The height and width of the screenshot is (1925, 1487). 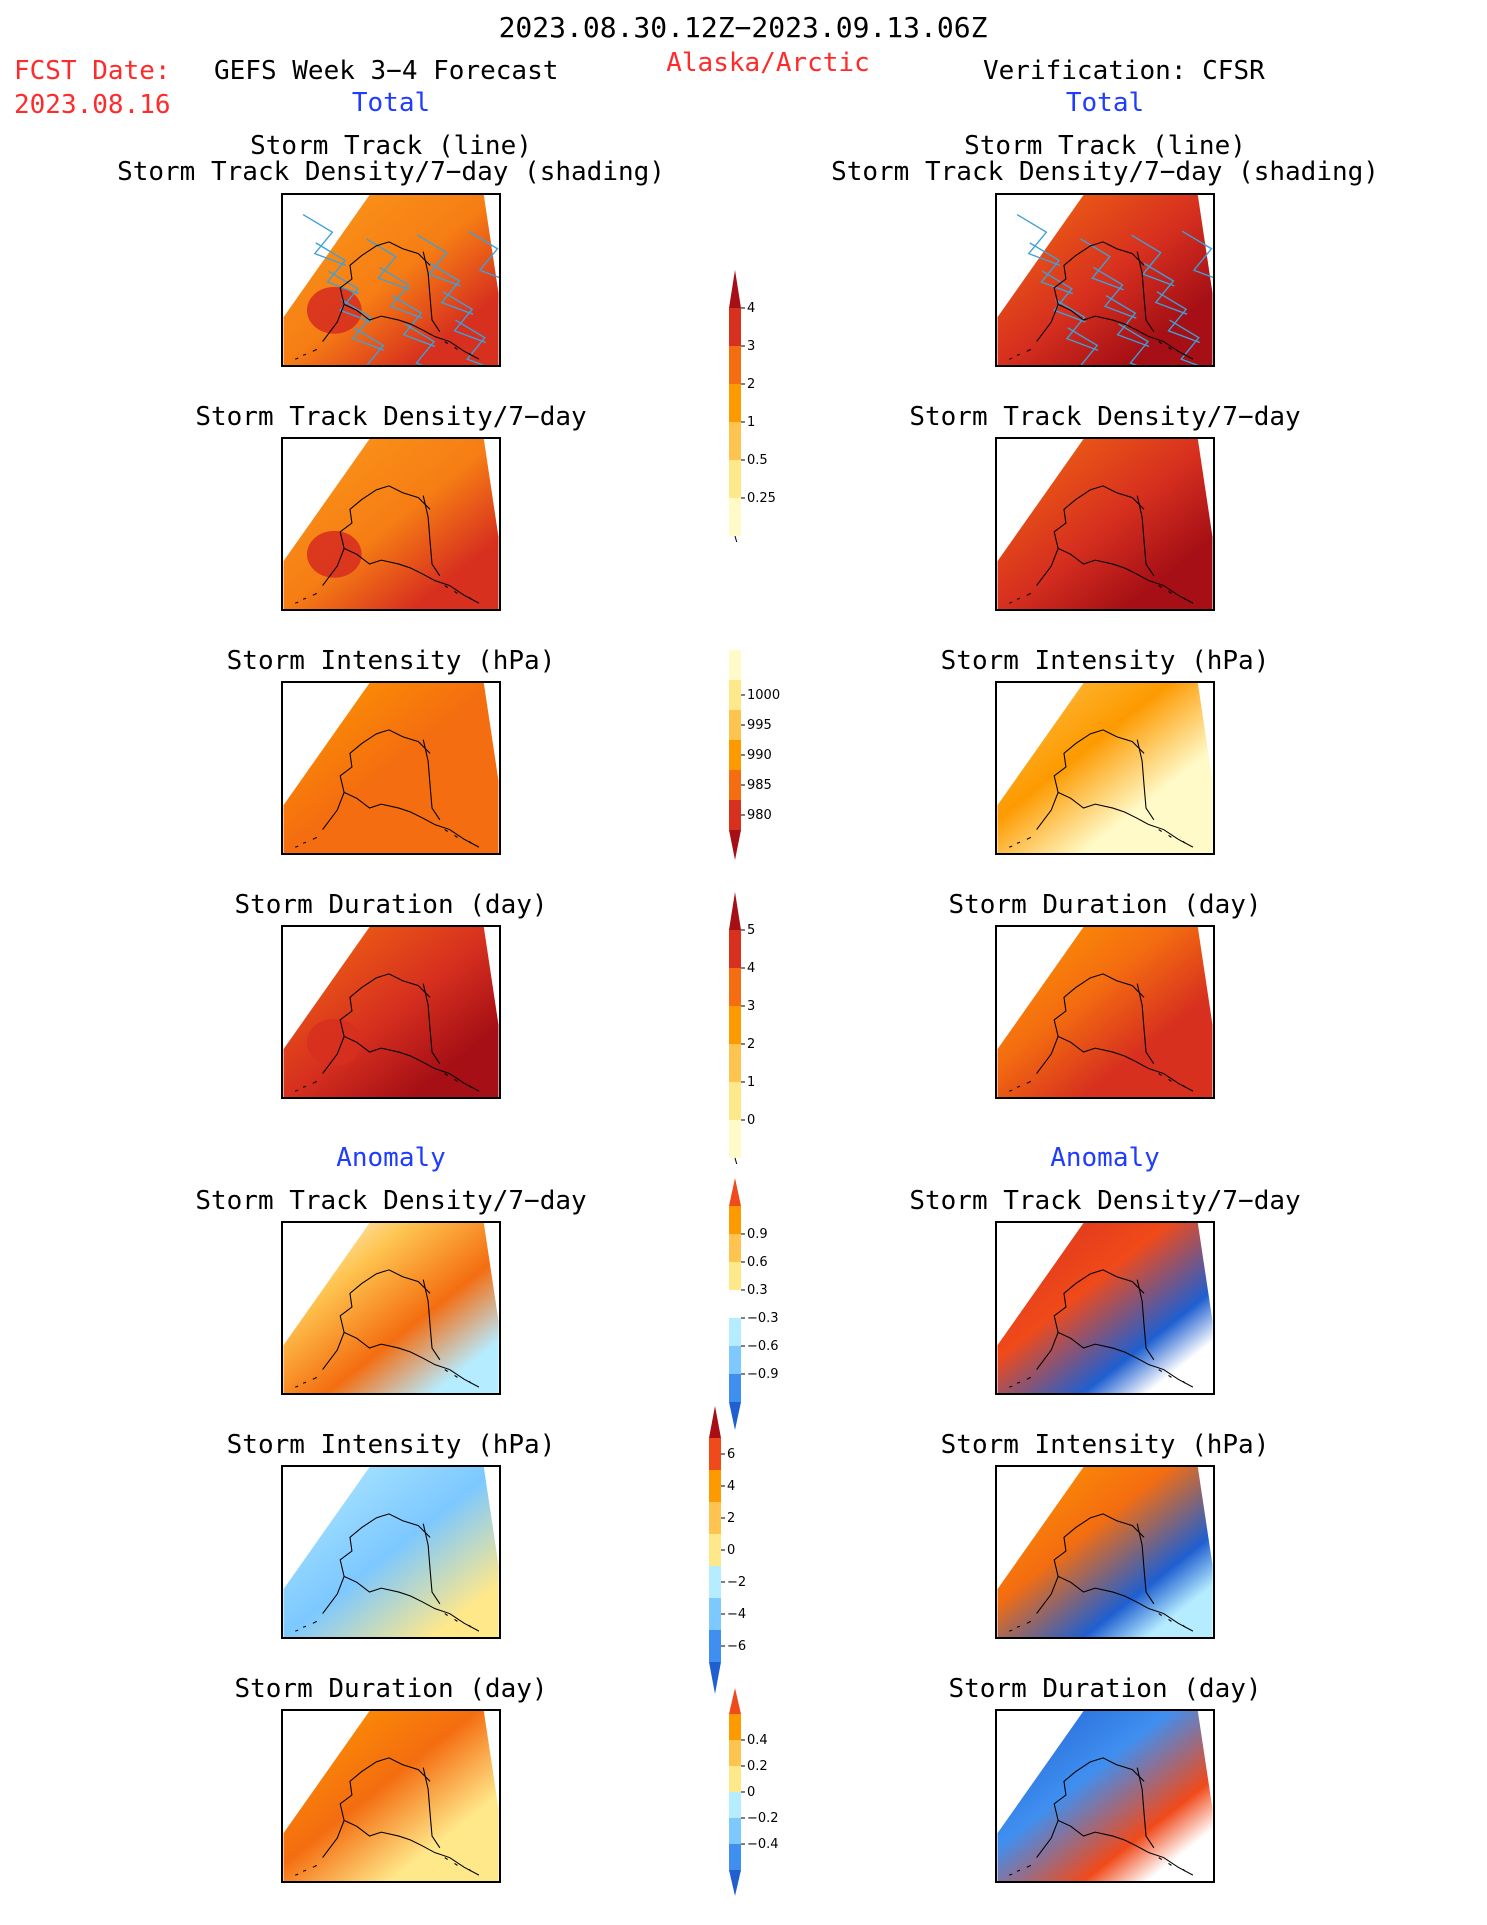 What do you see at coordinates (763, 1346) in the screenshot?
I see `colorbar-label: −0.6` at bounding box center [763, 1346].